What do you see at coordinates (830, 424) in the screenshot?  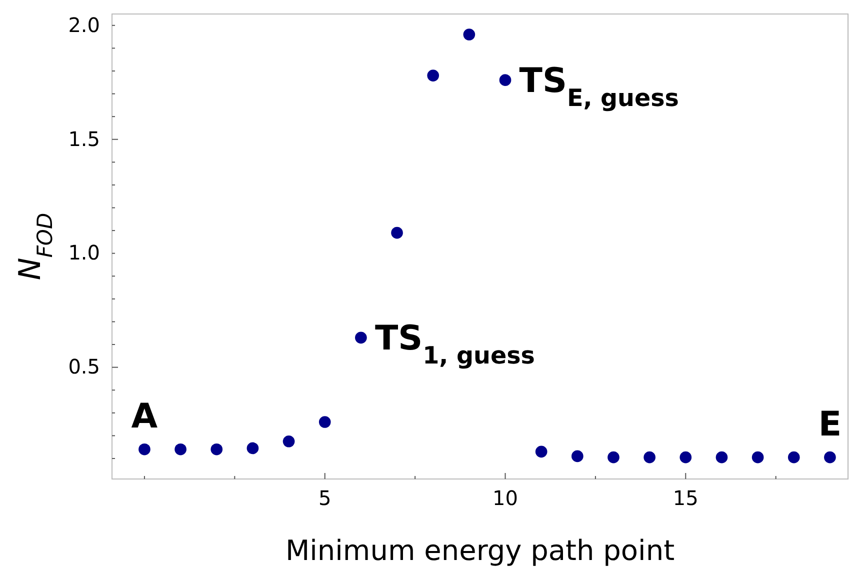 I see `annotation: E` at bounding box center [830, 424].